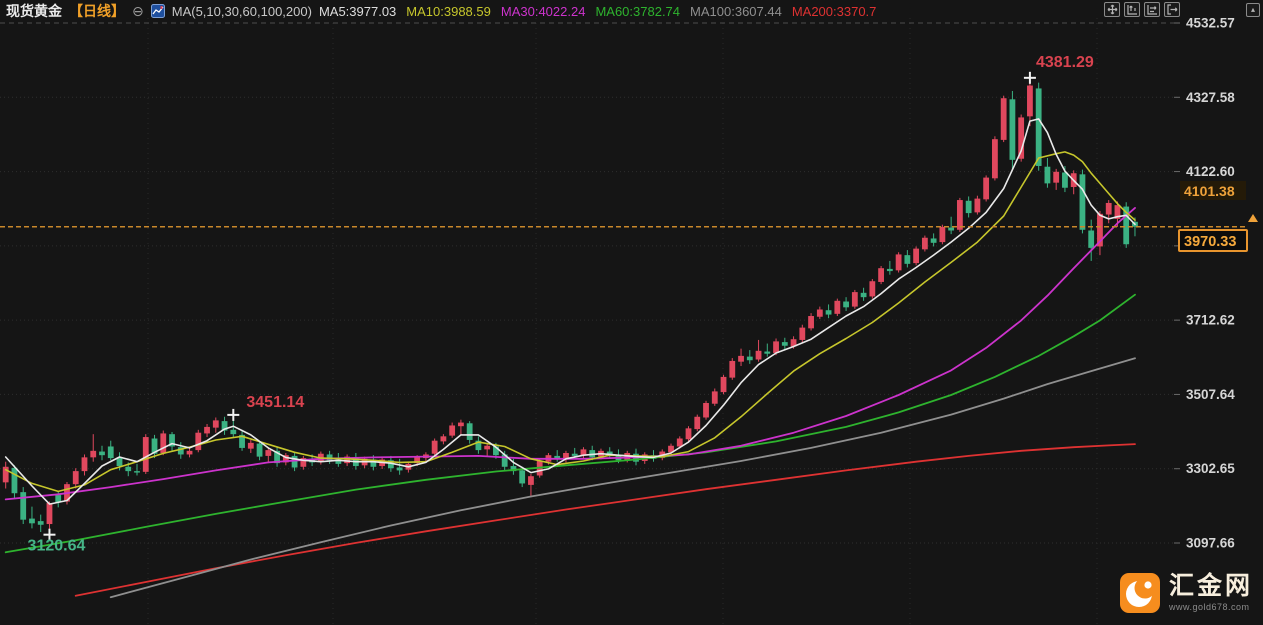 The width and height of the screenshot is (1263, 625). Describe the element at coordinates (241, 11) in the screenshot. I see `ma-settings-label: MA(5,10,30,60,100,200)` at that location.